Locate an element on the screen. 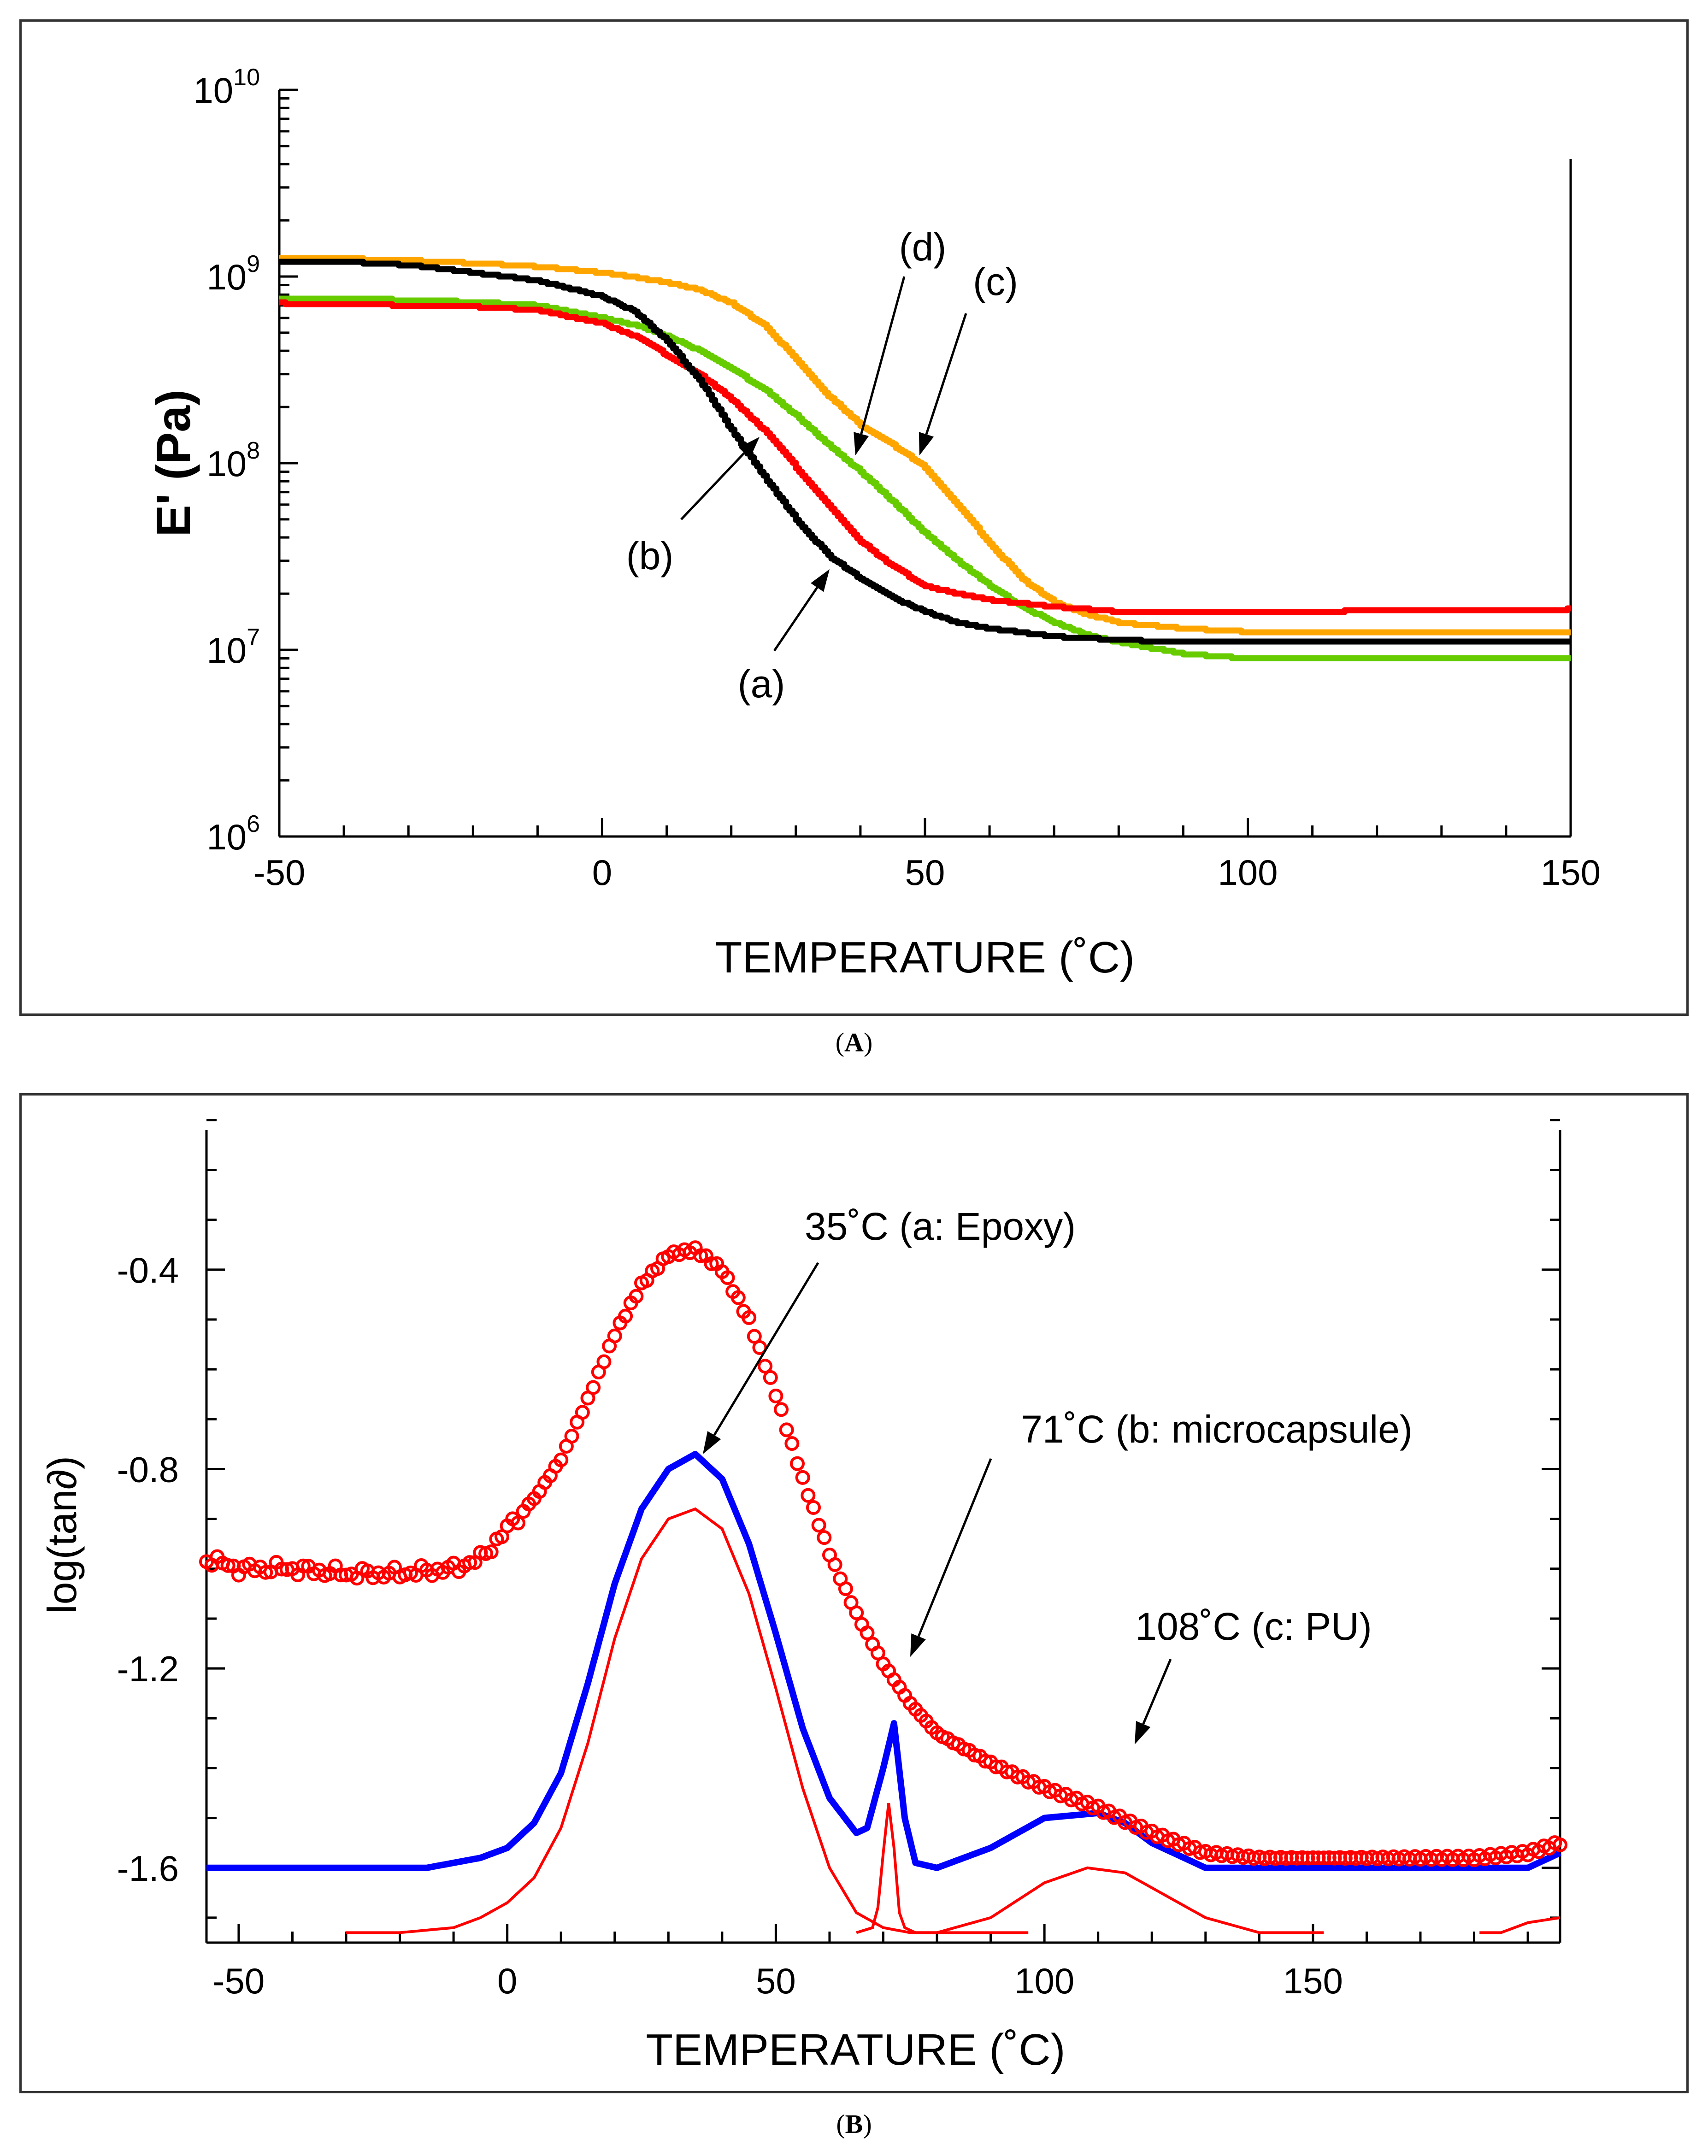  panel-a-caption-close: ) is located at coordinates (868, 1042).